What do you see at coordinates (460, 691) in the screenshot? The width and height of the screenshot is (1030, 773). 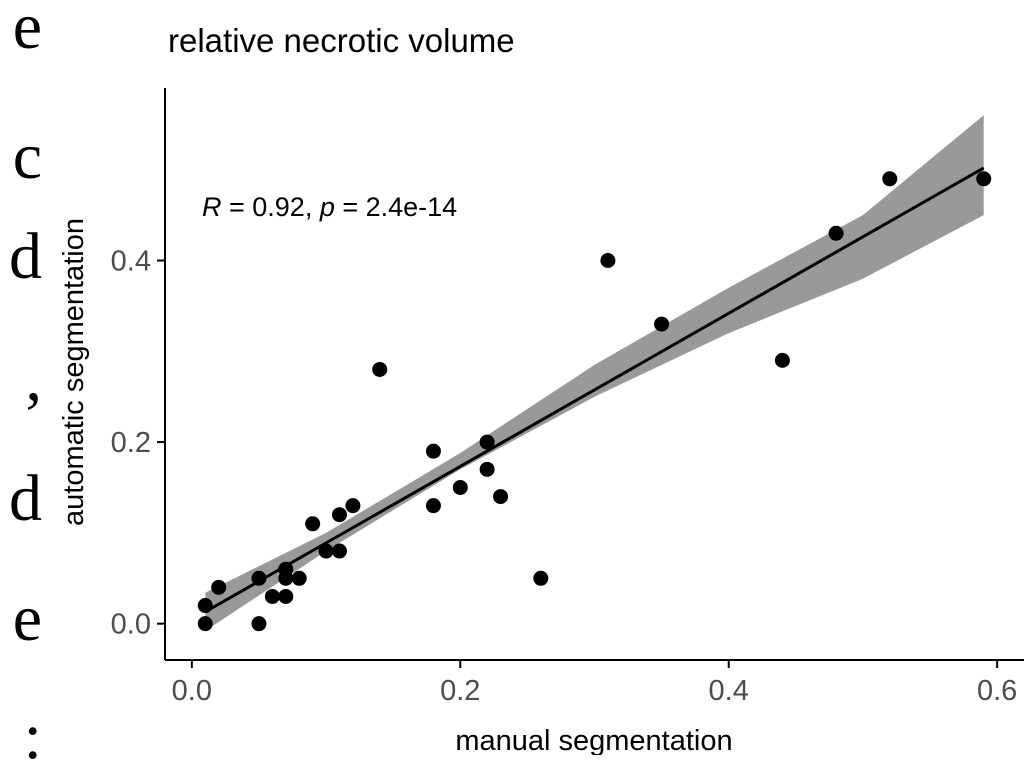 I see `x-tick-label: 0.2` at bounding box center [460, 691].